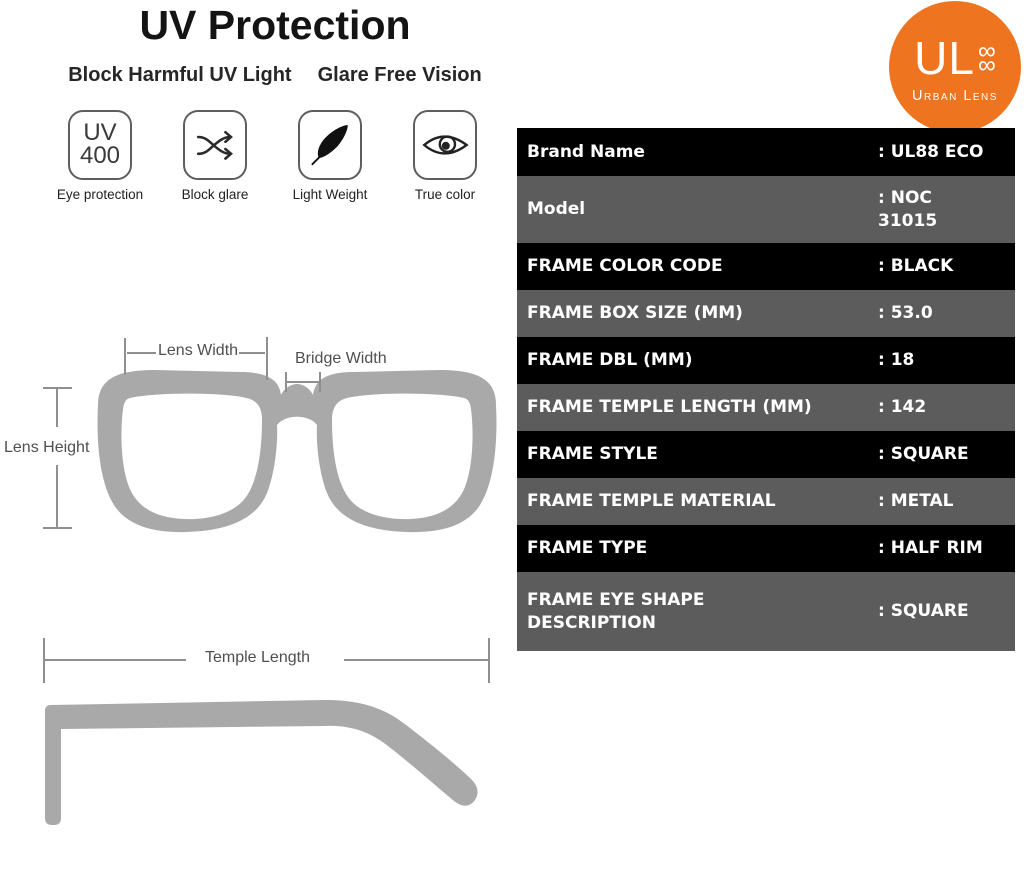 The width and height of the screenshot is (1024, 886). I want to click on urban-lens-logo: UL ∞ ∞ Urban Lens, so click(955, 67).